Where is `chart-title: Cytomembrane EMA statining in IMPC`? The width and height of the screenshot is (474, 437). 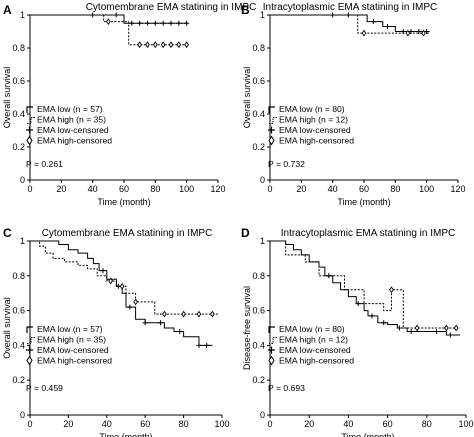 chart-title: Cytomembrane EMA statining in IMPC is located at coordinates (171, 7).